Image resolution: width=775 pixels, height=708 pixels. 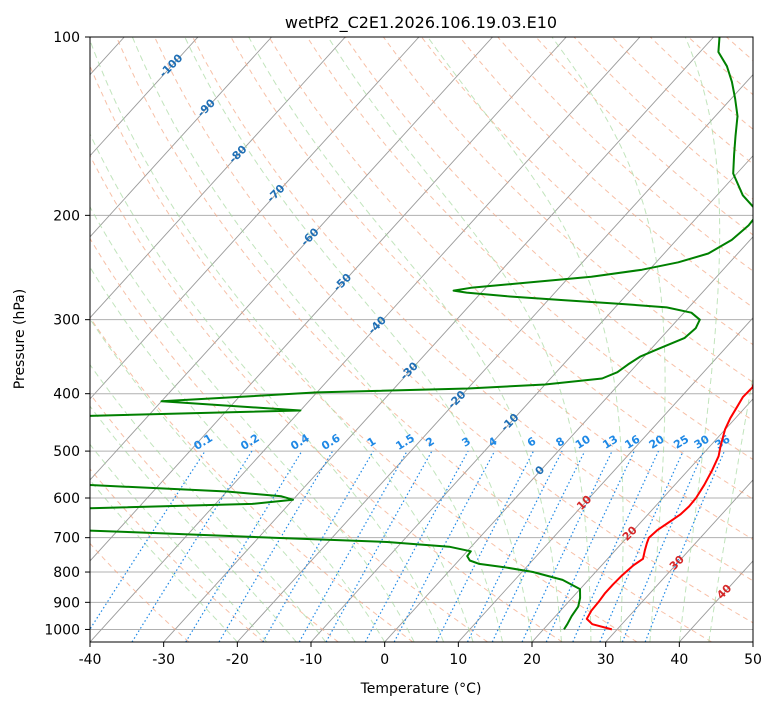 What do you see at coordinates (311, 660) in the screenshot?
I see `x-tick-label: -10` at bounding box center [311, 660].